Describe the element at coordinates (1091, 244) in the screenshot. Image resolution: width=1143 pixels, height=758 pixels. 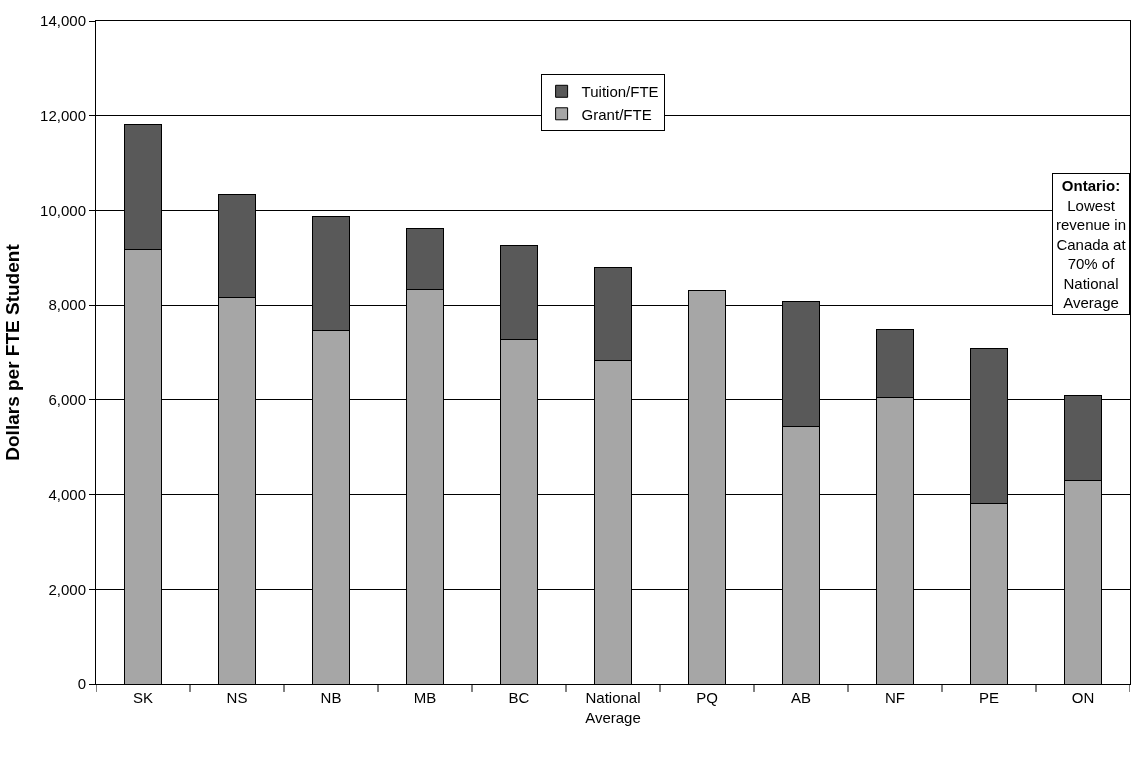
I see `annotation: Ontario: Lowest revenue in Canada at 70% of National Average` at that location.